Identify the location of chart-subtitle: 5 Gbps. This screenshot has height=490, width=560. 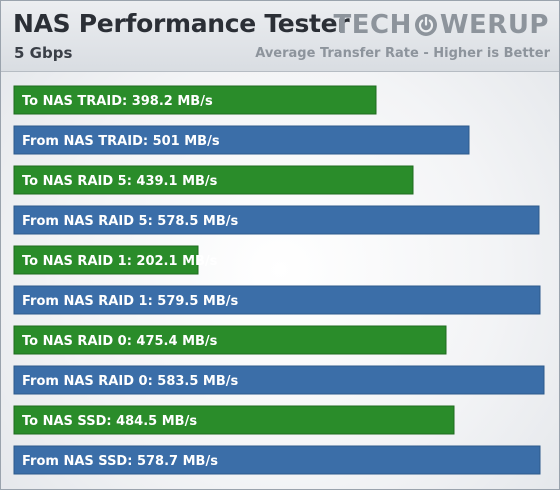
(43, 53).